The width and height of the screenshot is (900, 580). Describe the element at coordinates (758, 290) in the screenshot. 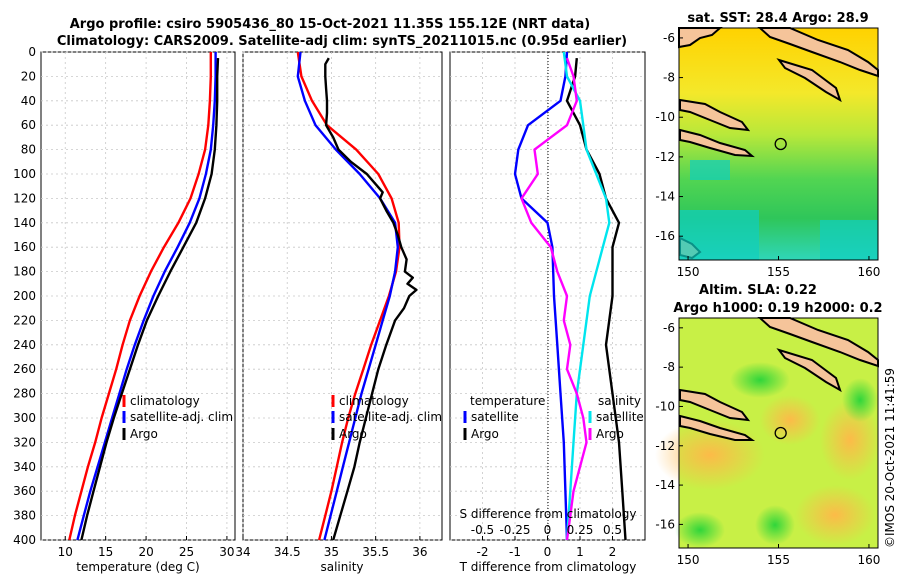

I see `sla-map-title: Altim. SLA: 0.22` at that location.